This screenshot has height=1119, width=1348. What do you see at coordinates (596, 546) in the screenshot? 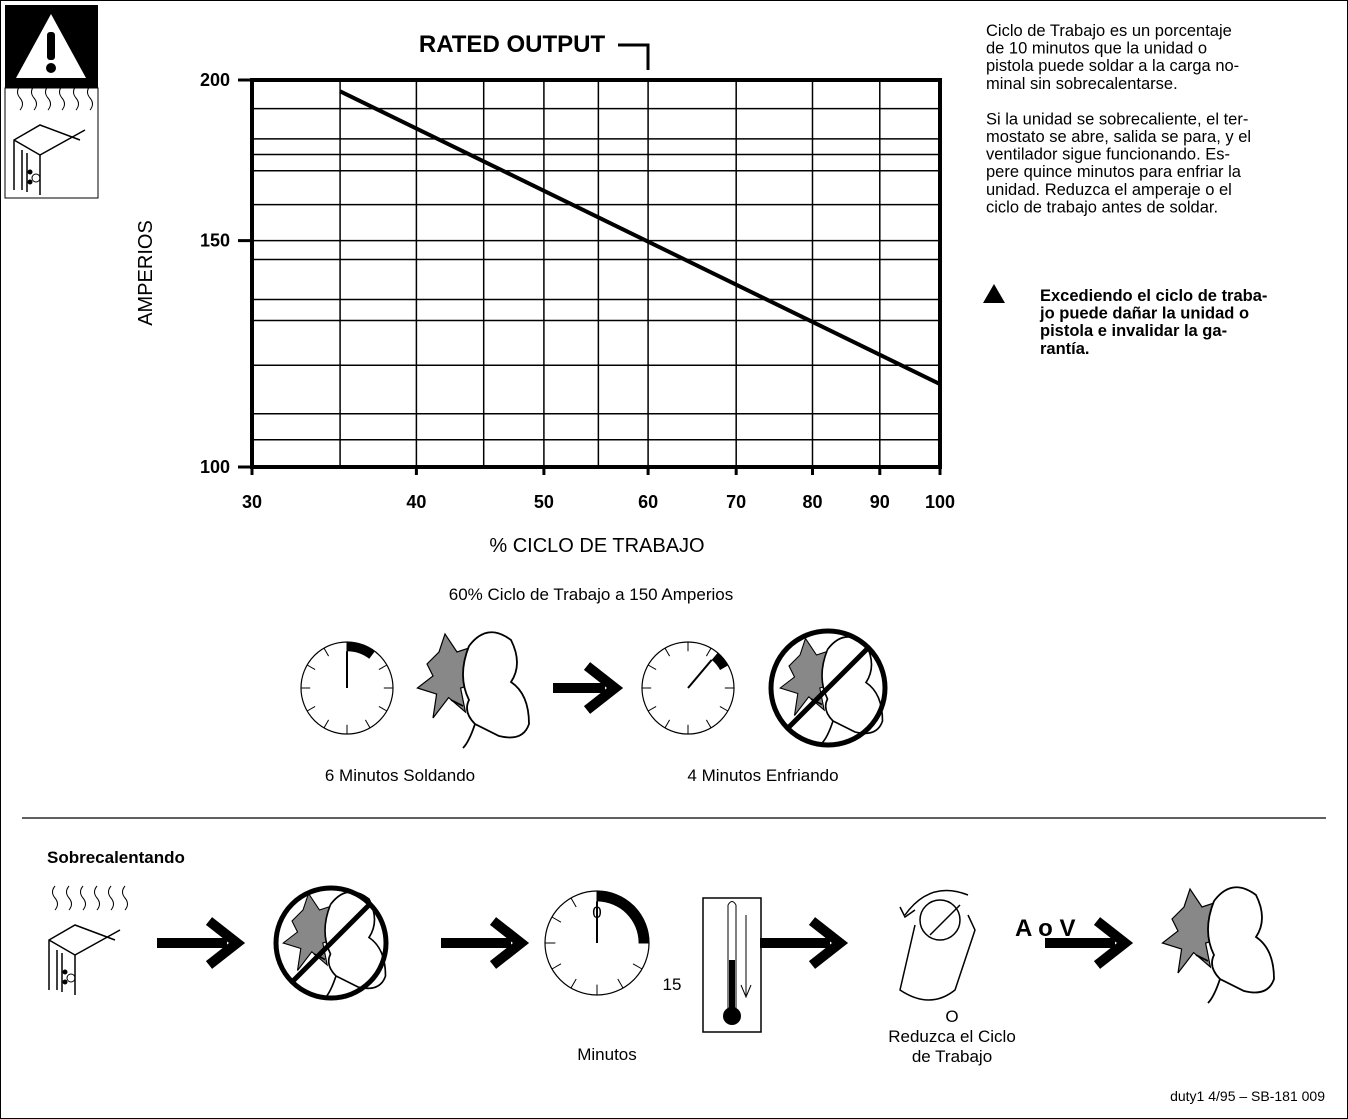
I see `x-axis-label: % CICLO DE TRABAJO` at bounding box center [596, 546].